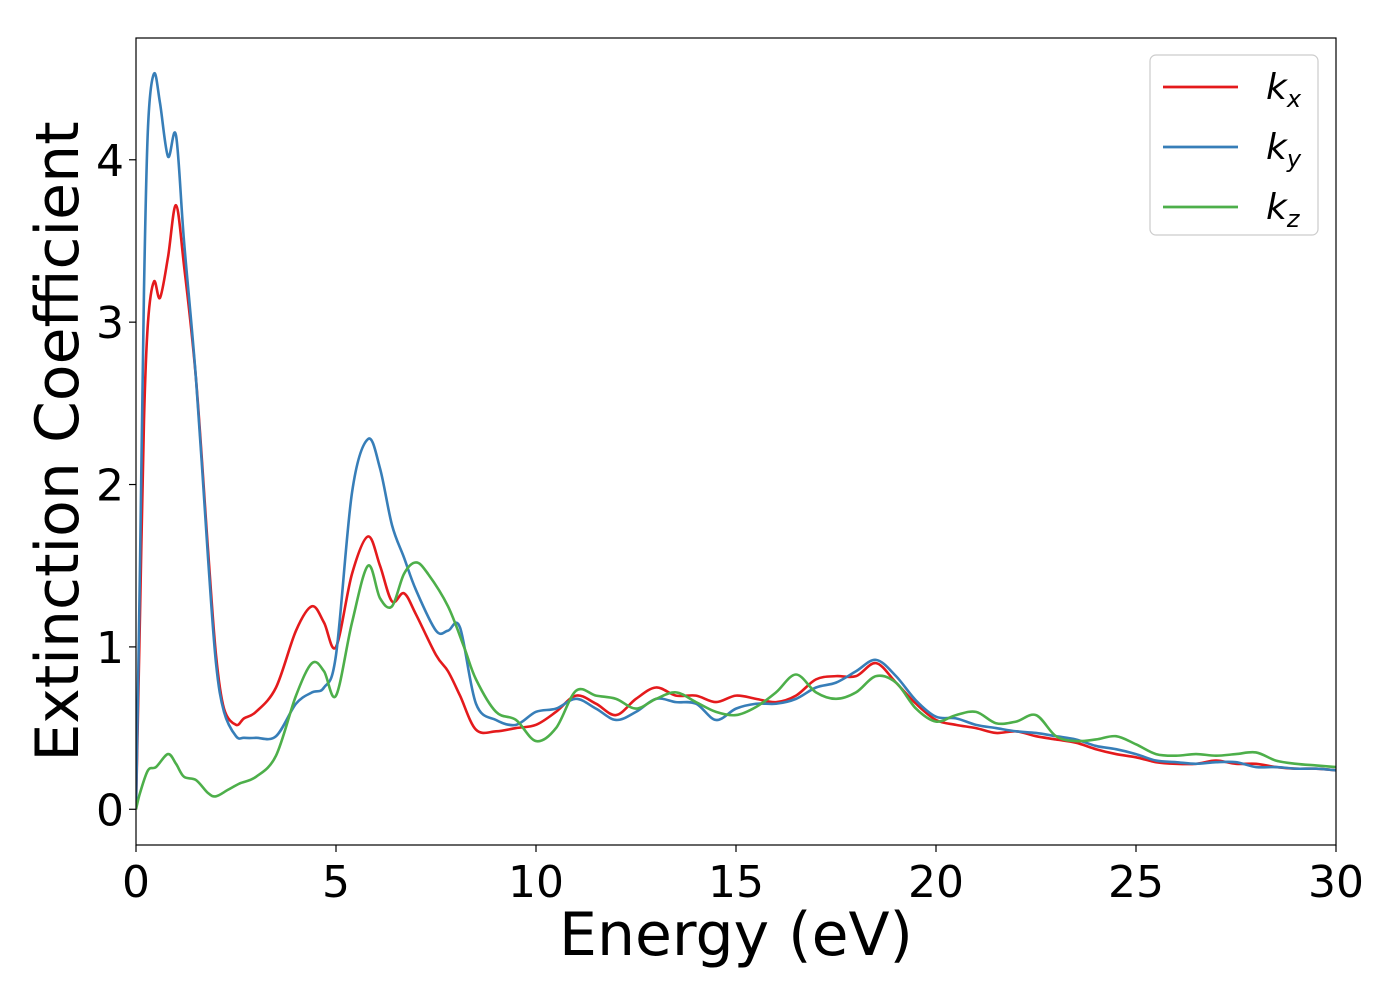  I want to click on legend-label-kx: kx, so click(1284, 90).